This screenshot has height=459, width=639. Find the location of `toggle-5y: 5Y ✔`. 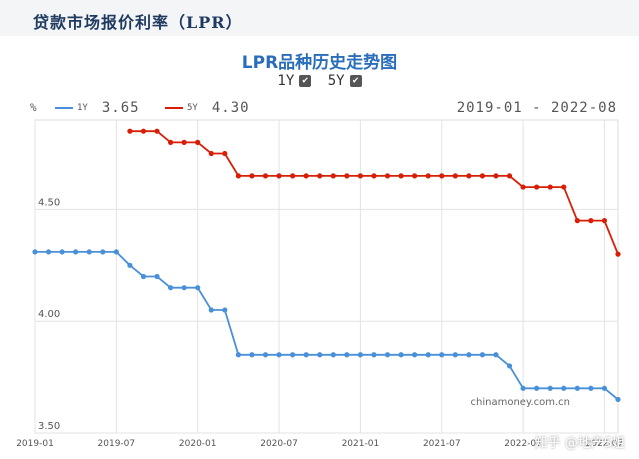

toggle-5y: 5Y ✔ is located at coordinates (345, 81).